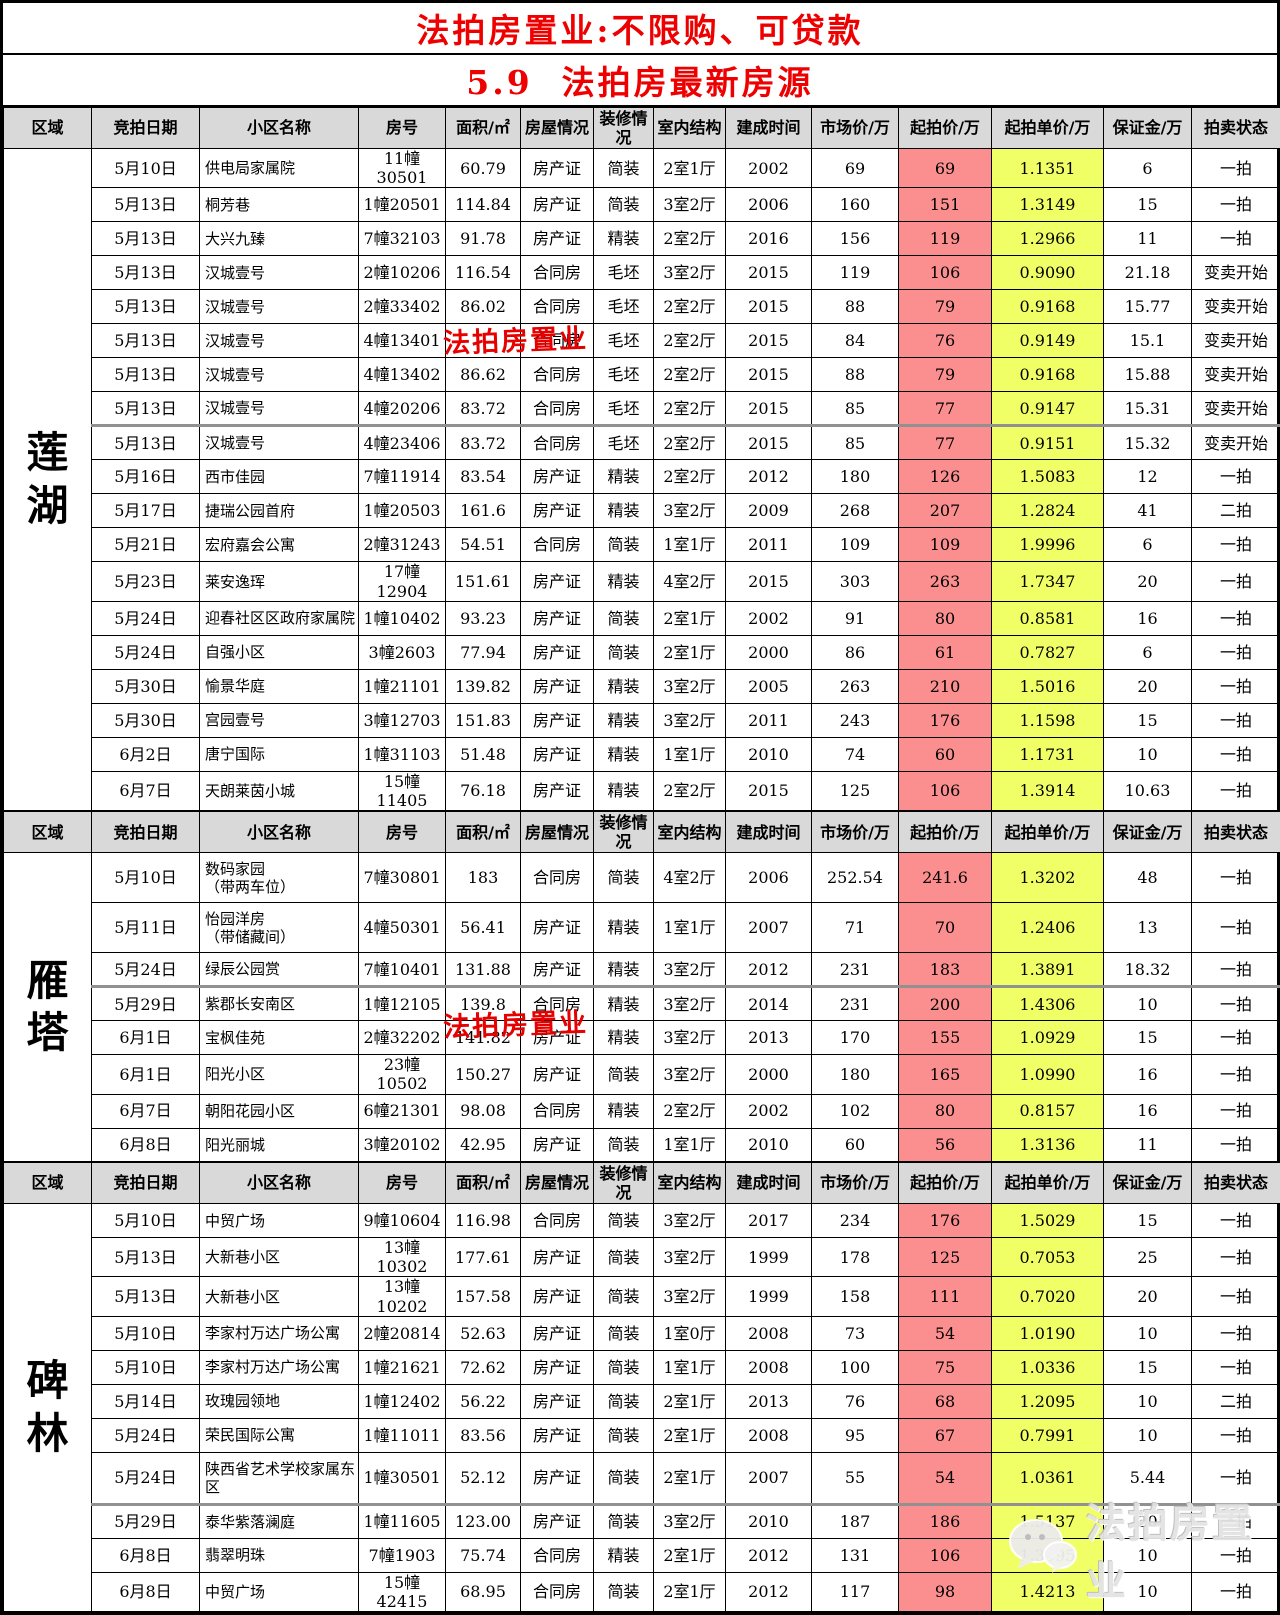 The height and width of the screenshot is (1615, 1280). I want to click on cell-name: 陕西省艺术学校家属东区, so click(279, 1478).